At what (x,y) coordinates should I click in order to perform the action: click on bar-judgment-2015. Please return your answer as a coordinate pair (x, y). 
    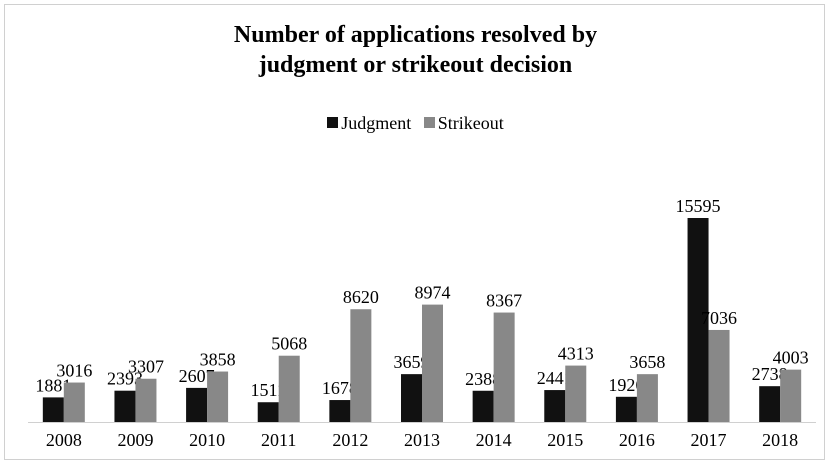
    Looking at the image, I should click on (555, 406).